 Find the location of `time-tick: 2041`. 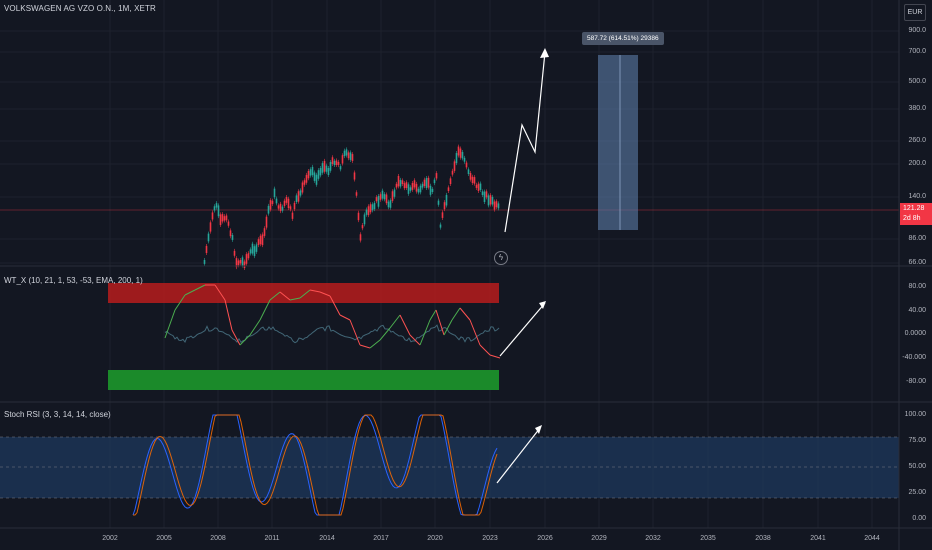

time-tick: 2041 is located at coordinates (818, 538).